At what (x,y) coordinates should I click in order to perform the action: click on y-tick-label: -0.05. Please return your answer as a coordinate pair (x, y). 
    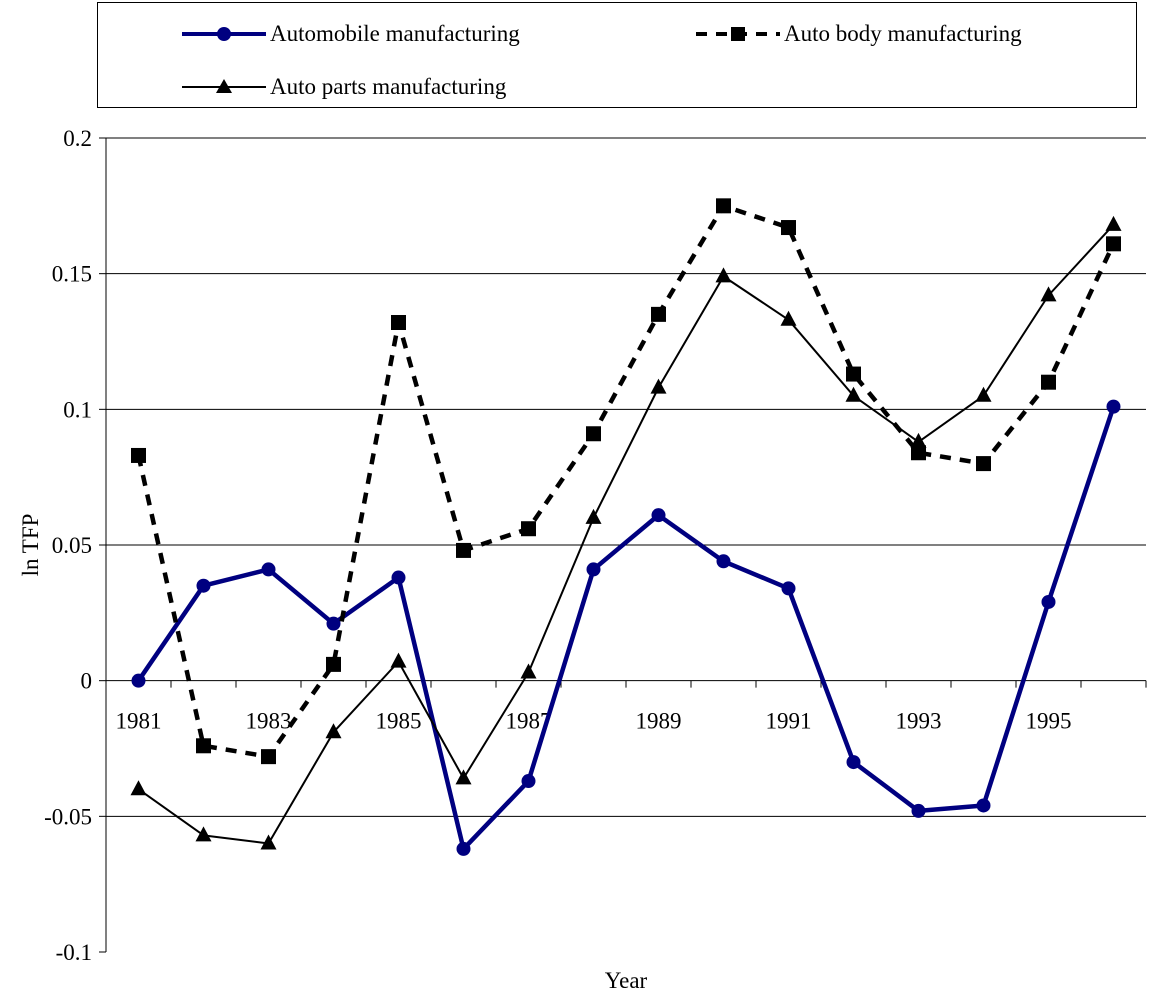
    Looking at the image, I should click on (68, 816).